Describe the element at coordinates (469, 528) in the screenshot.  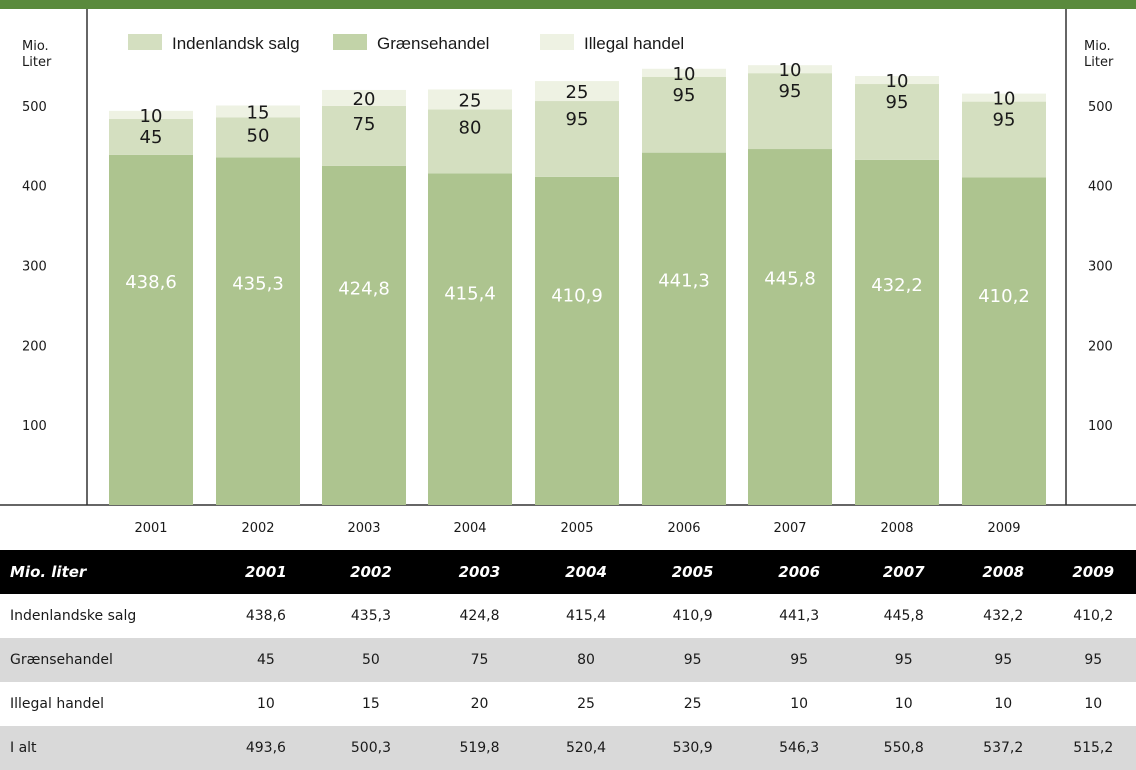
I see `x-tick-label: 2004` at that location.